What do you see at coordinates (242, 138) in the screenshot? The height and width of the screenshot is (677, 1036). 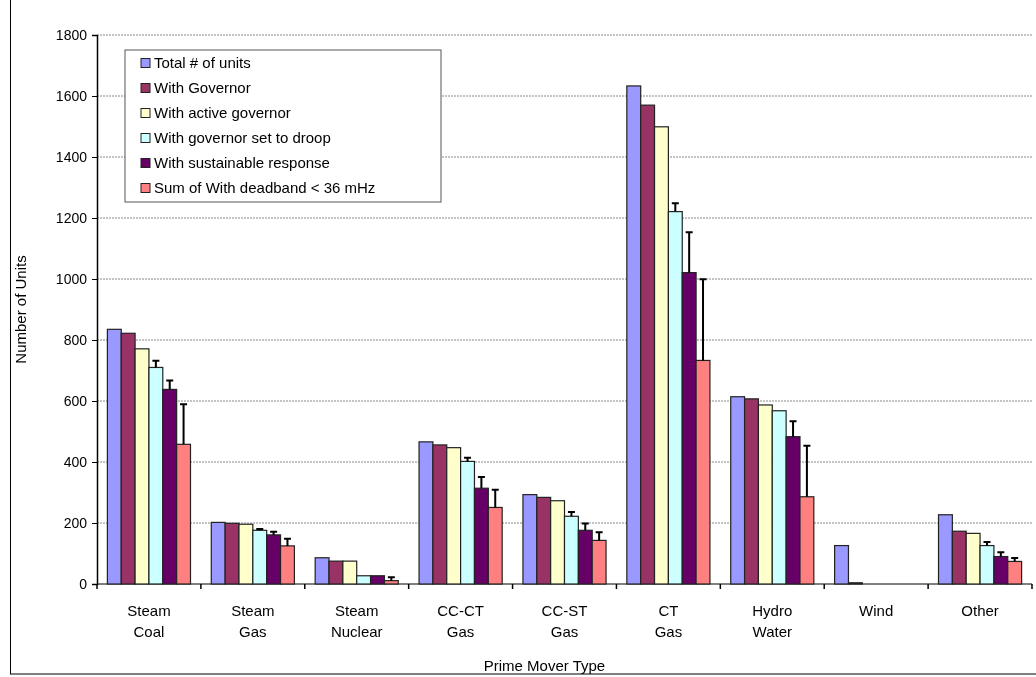 I see `legend-label: With governor set to droop` at bounding box center [242, 138].